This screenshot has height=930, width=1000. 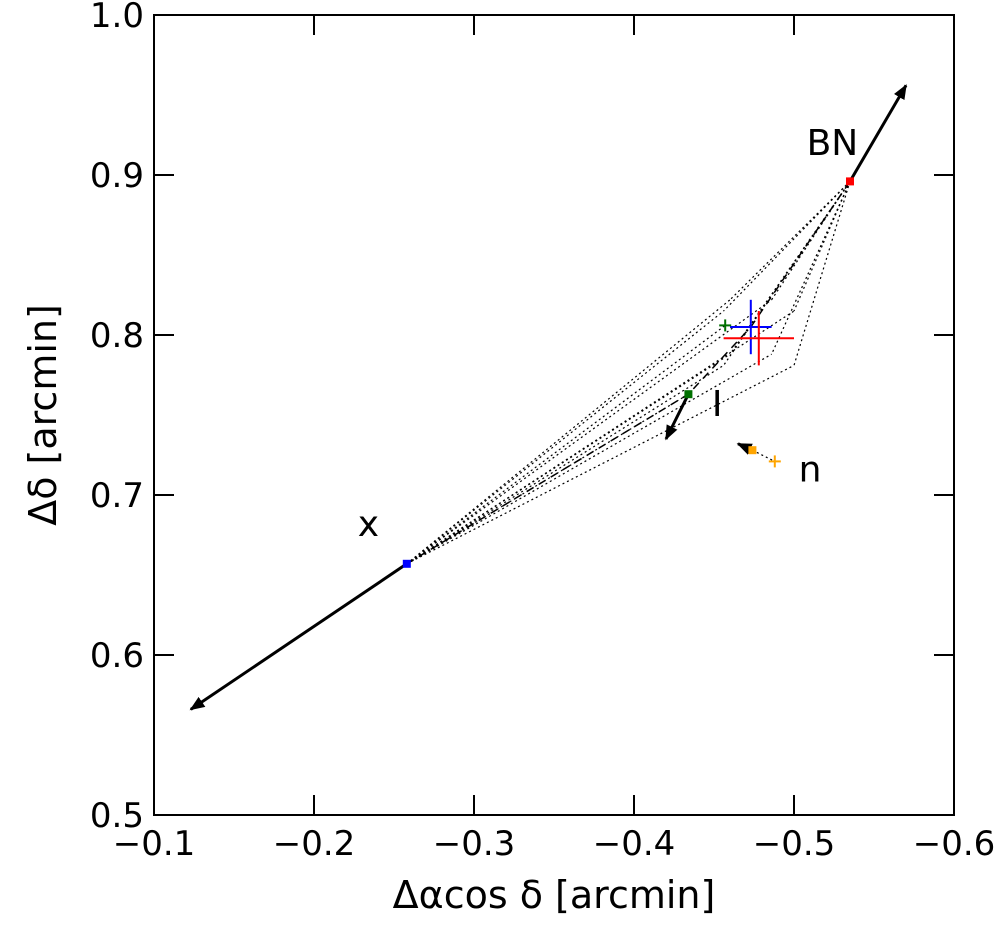 I want to click on source-label-n: n, so click(x=810, y=469).